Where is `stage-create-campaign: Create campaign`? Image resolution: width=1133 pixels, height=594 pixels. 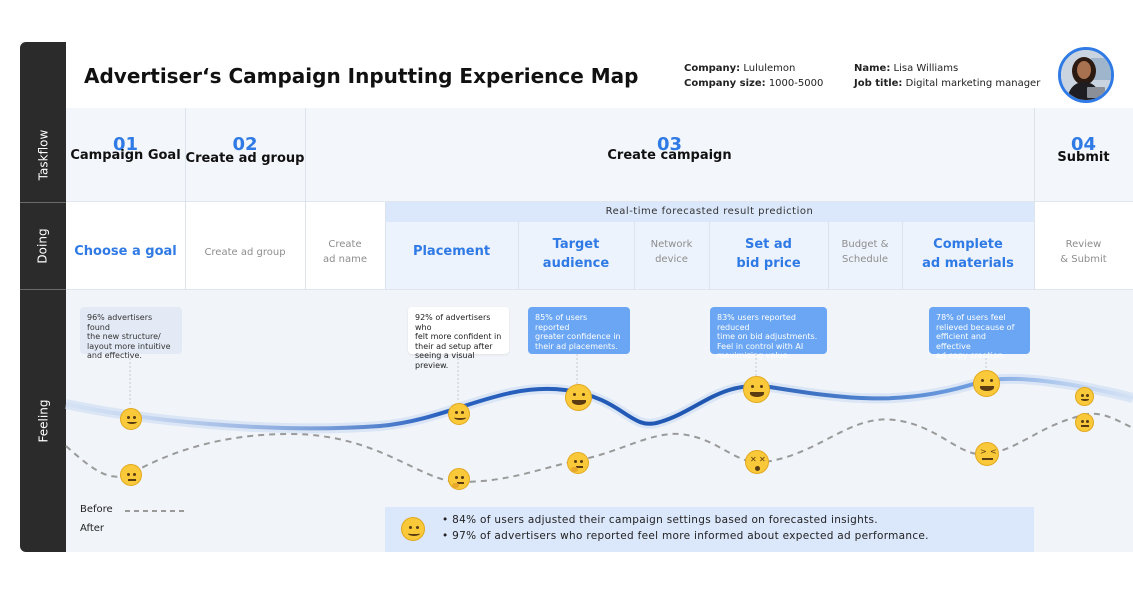 stage-create-campaign: Create campaign is located at coordinates (669, 155).